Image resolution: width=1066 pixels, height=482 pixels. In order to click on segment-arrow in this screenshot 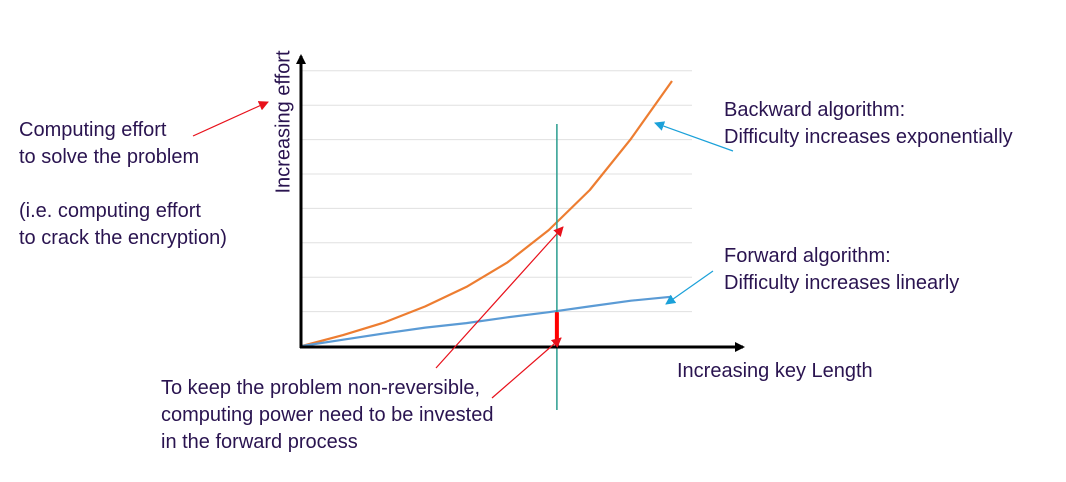, I will do `click(526, 368)`.